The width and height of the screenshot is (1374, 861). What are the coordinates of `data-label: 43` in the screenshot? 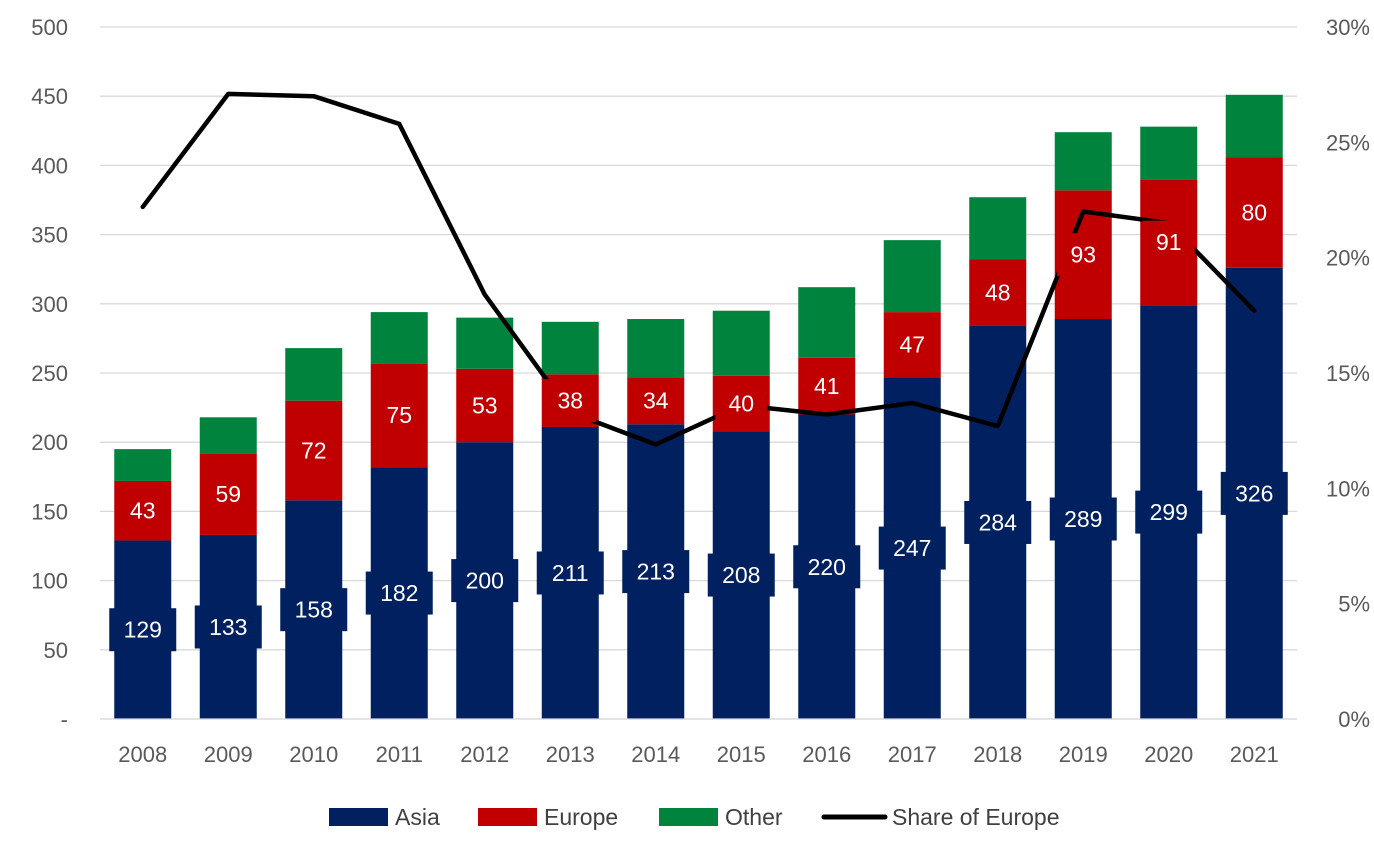 It's located at (143, 511).